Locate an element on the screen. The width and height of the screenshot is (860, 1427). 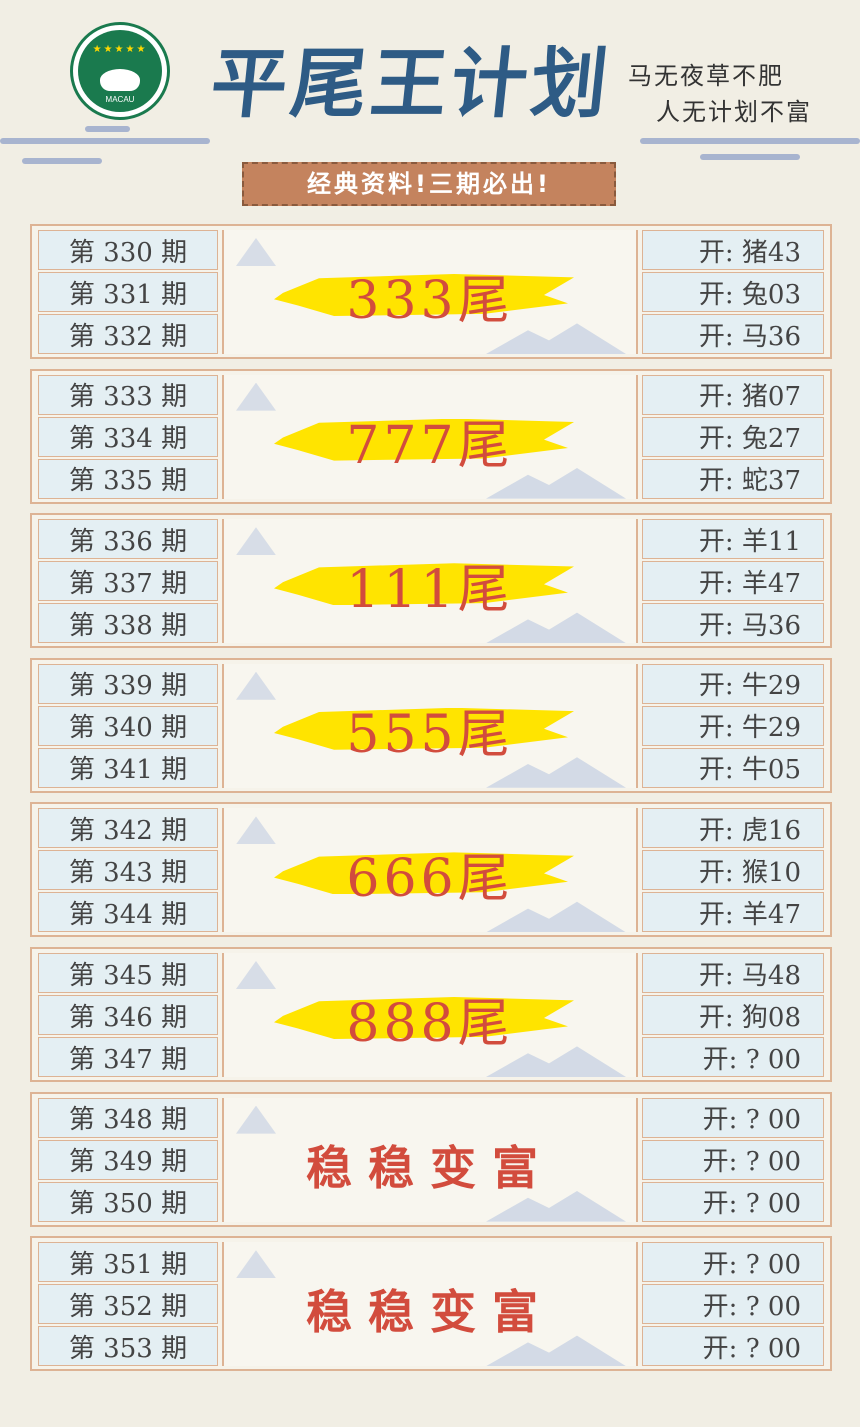
period-cell: 第 343 期 is located at coordinates (128, 870).